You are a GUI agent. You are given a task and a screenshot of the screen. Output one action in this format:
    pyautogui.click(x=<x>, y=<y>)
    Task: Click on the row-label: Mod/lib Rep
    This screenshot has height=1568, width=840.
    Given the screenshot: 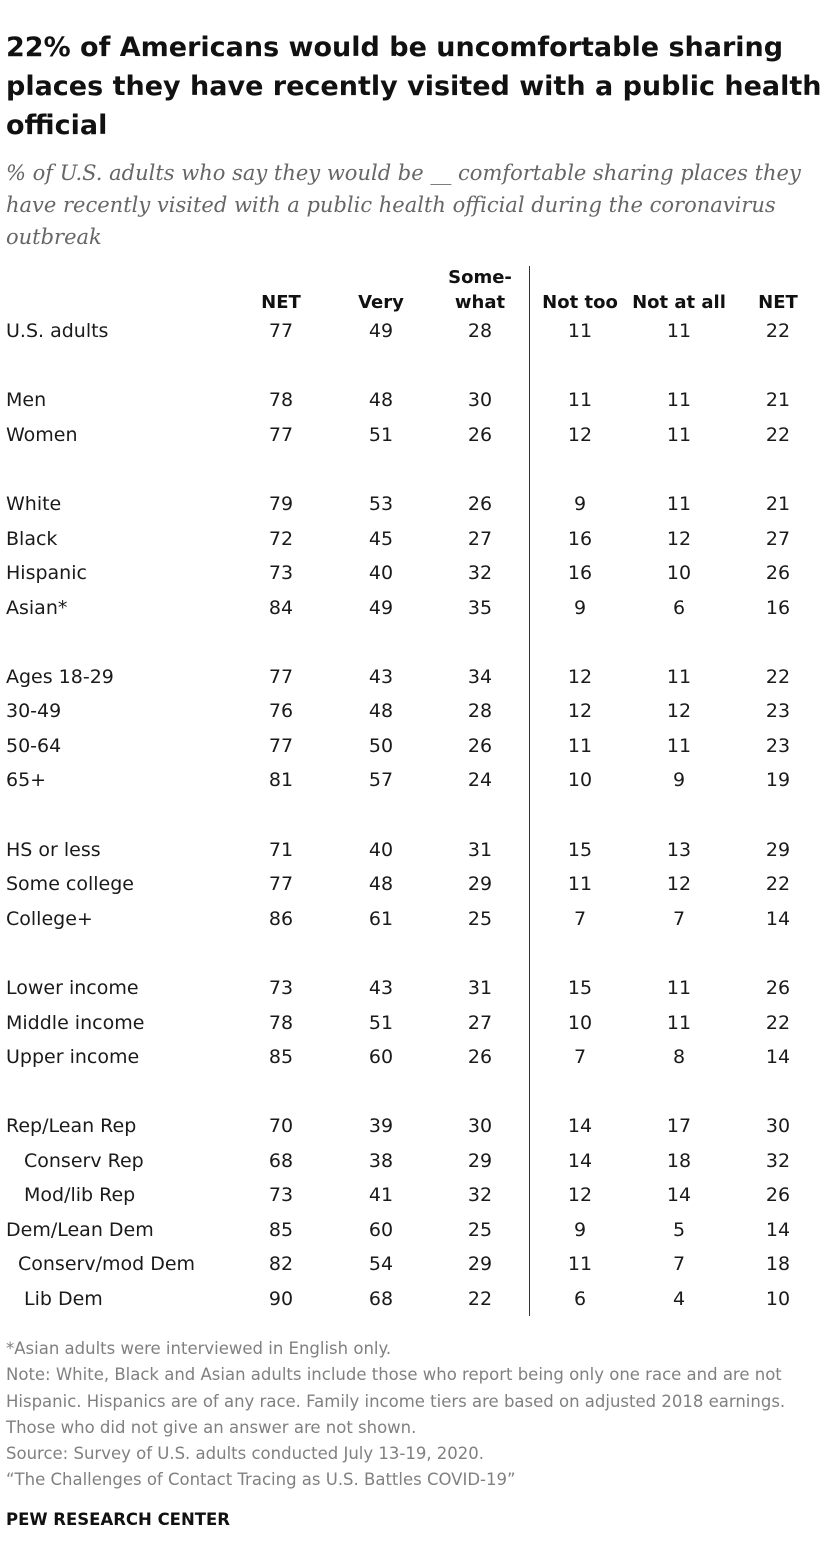 What is the action you would take?
    pyautogui.click(x=80, y=1195)
    